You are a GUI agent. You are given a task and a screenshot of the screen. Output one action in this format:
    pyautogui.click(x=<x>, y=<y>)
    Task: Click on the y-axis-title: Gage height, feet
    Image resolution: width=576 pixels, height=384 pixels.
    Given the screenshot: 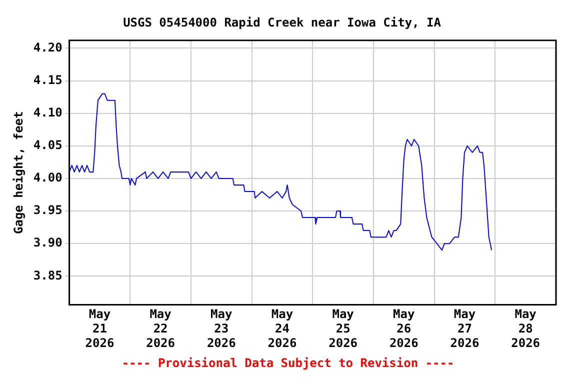 What is the action you would take?
    pyautogui.click(x=18, y=172)
    